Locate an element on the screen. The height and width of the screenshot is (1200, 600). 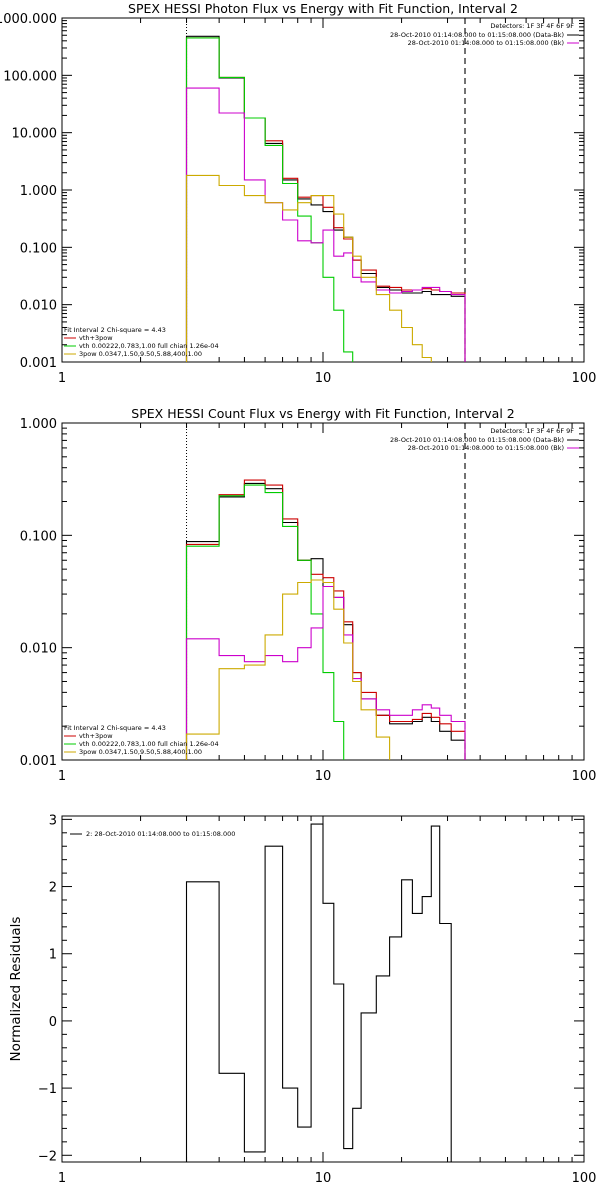
y-tick-label: 1 is located at coordinates (53, 955).